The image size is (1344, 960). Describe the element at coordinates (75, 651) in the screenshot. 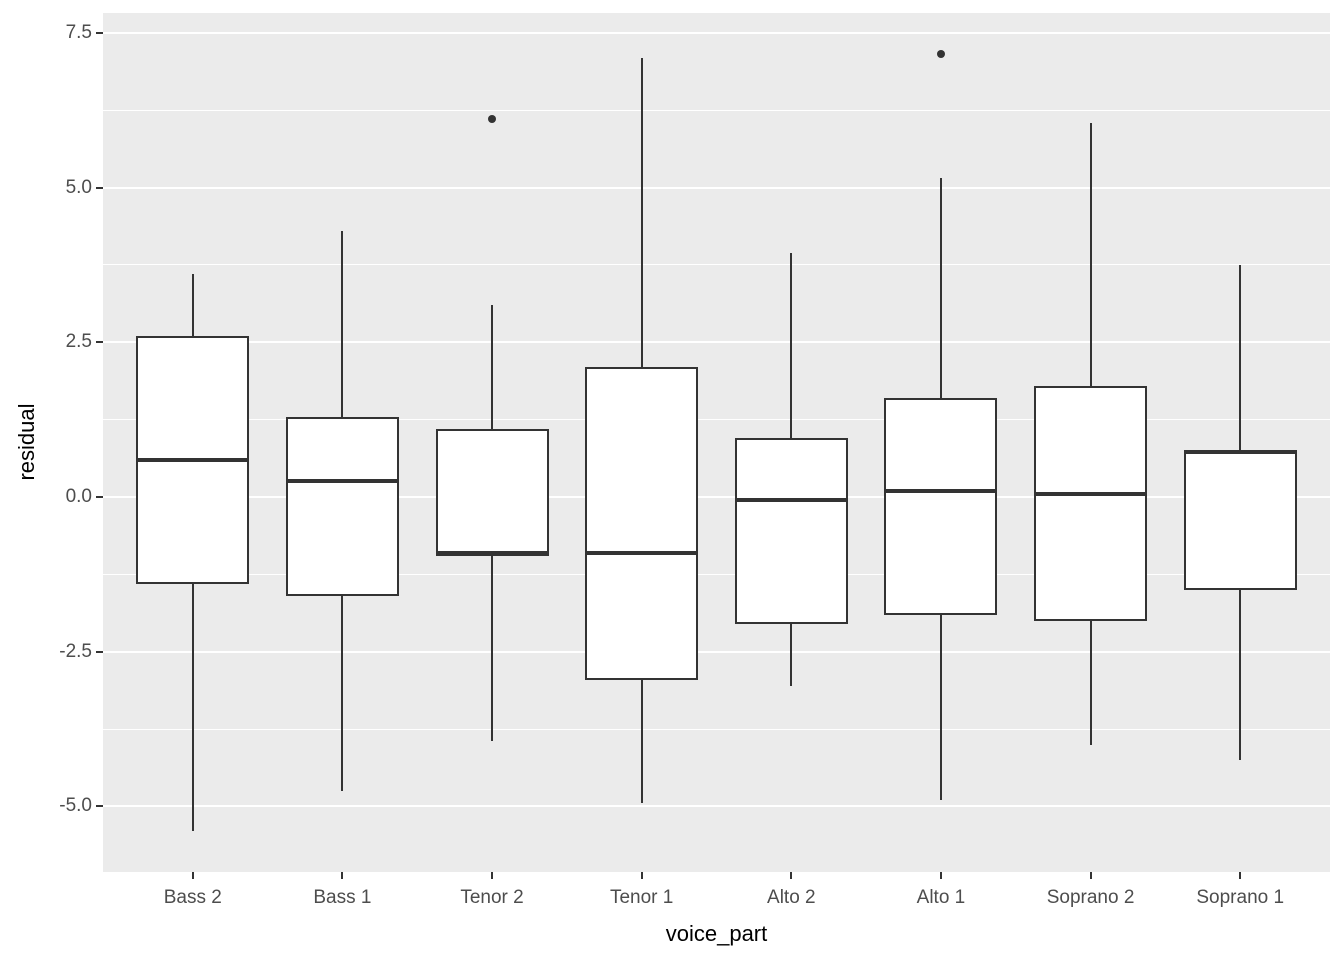

I see `y-tick-label: -2.5` at that location.